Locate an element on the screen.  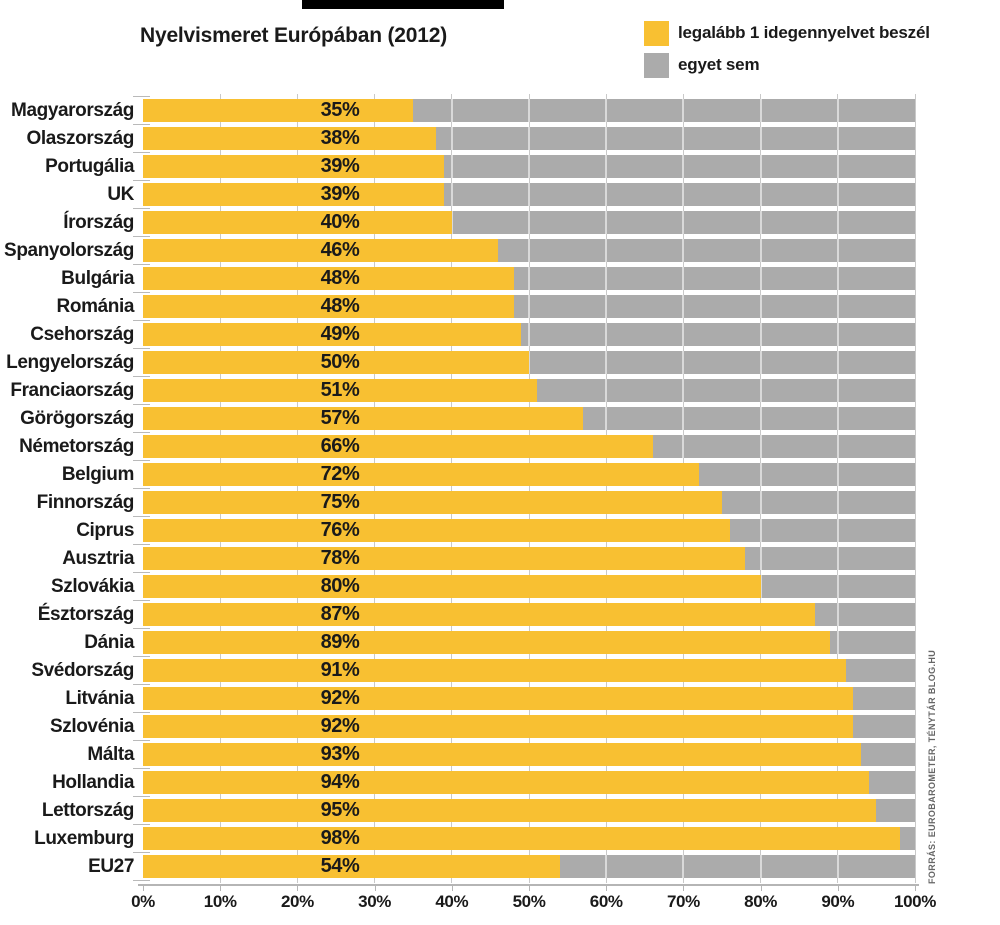
x-axis-line is located at coordinates (528, 885).